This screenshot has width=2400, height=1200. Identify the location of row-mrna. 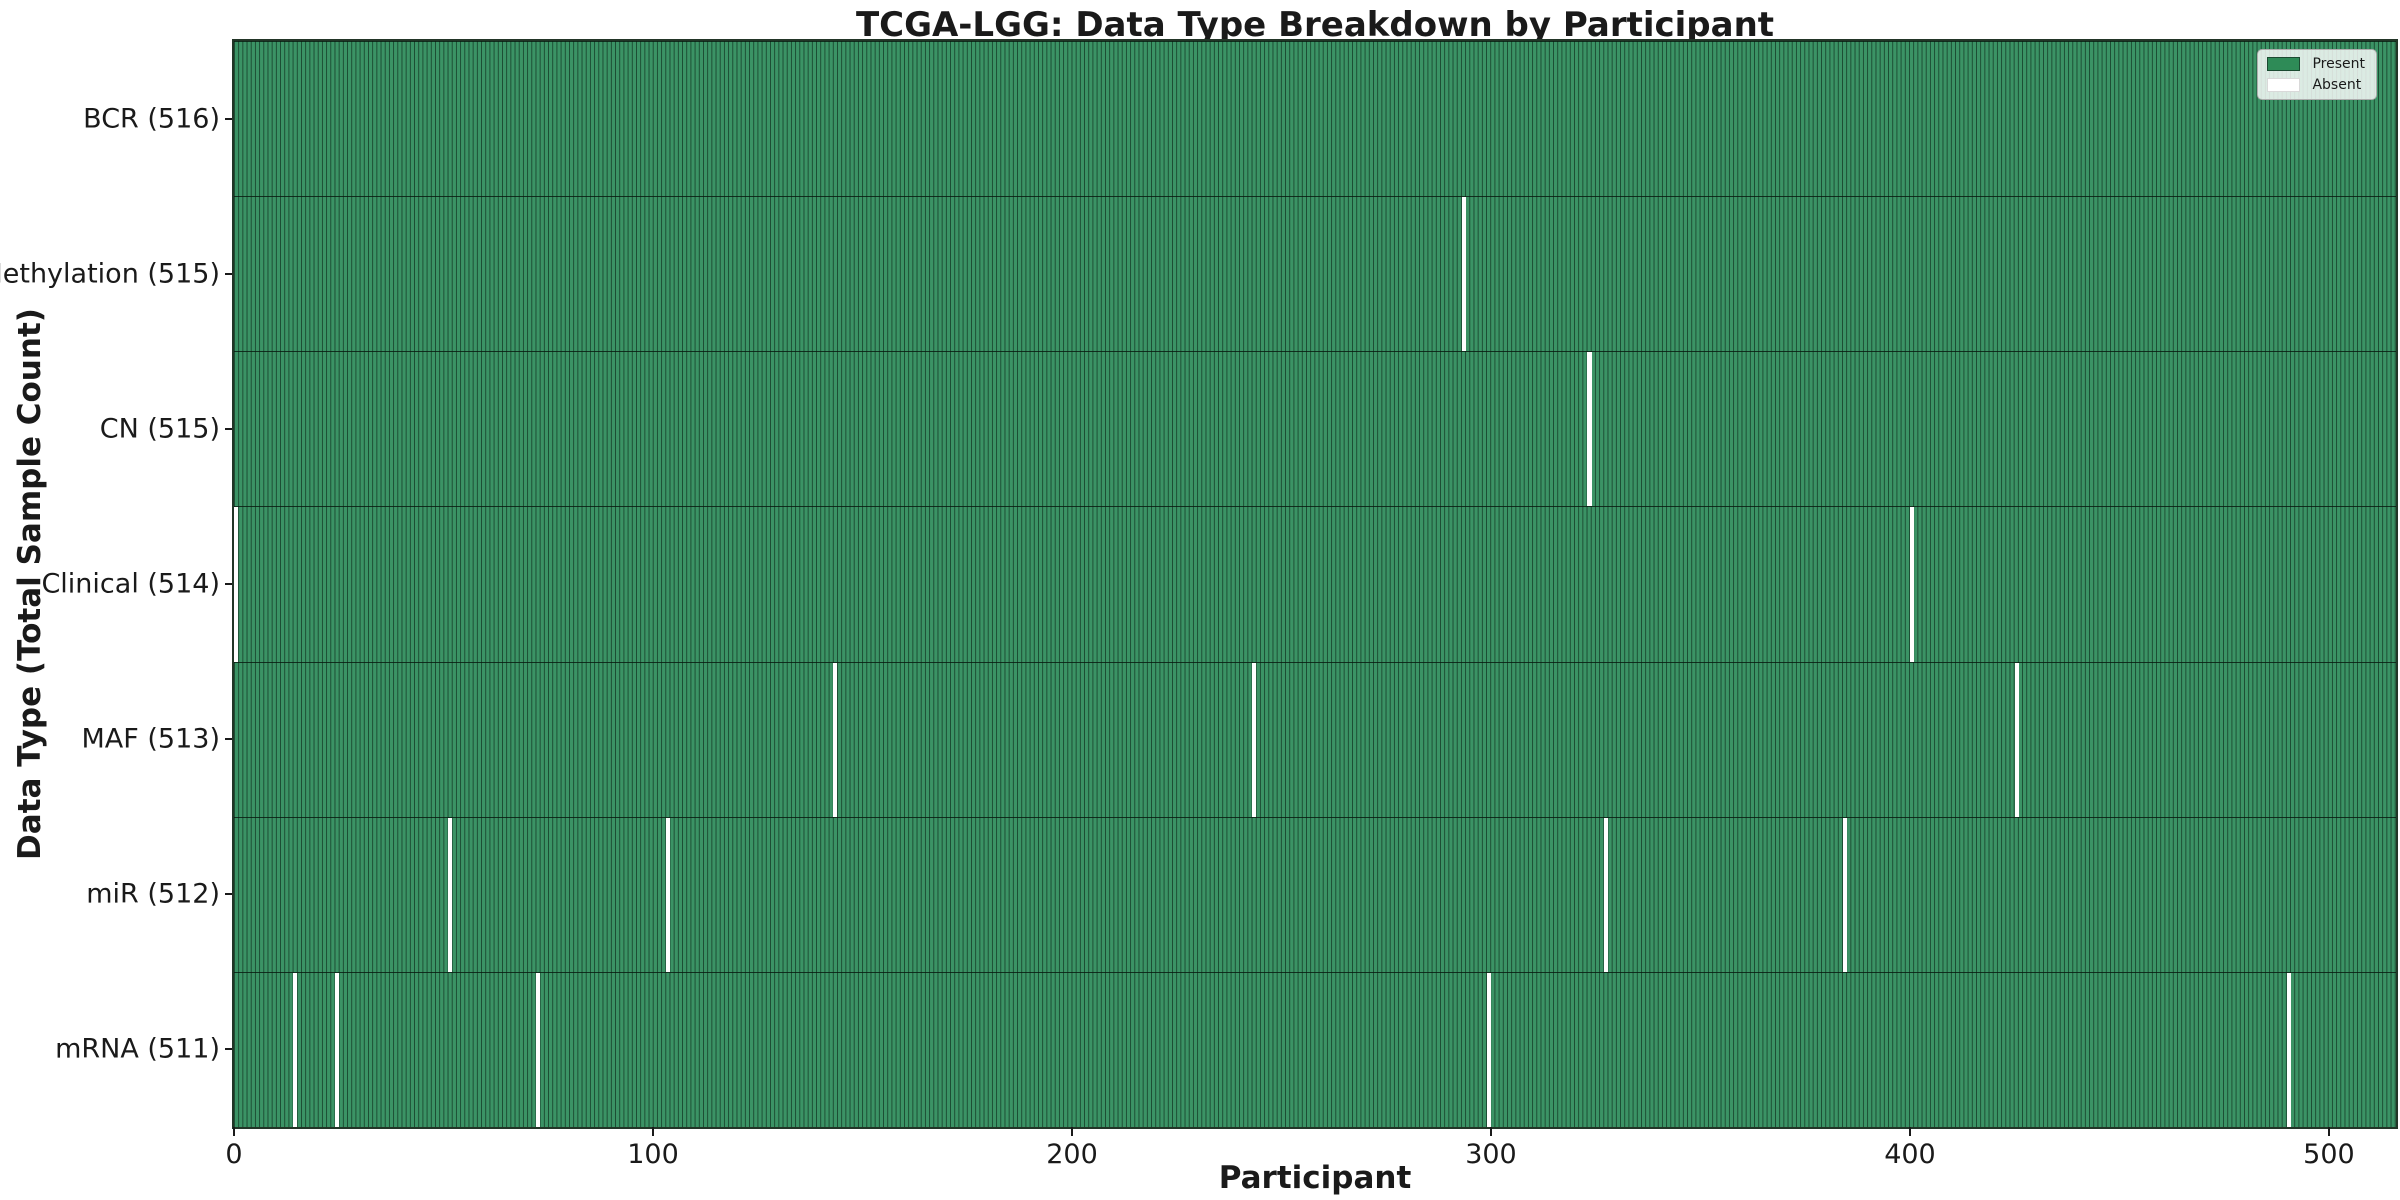
(1315, 1049).